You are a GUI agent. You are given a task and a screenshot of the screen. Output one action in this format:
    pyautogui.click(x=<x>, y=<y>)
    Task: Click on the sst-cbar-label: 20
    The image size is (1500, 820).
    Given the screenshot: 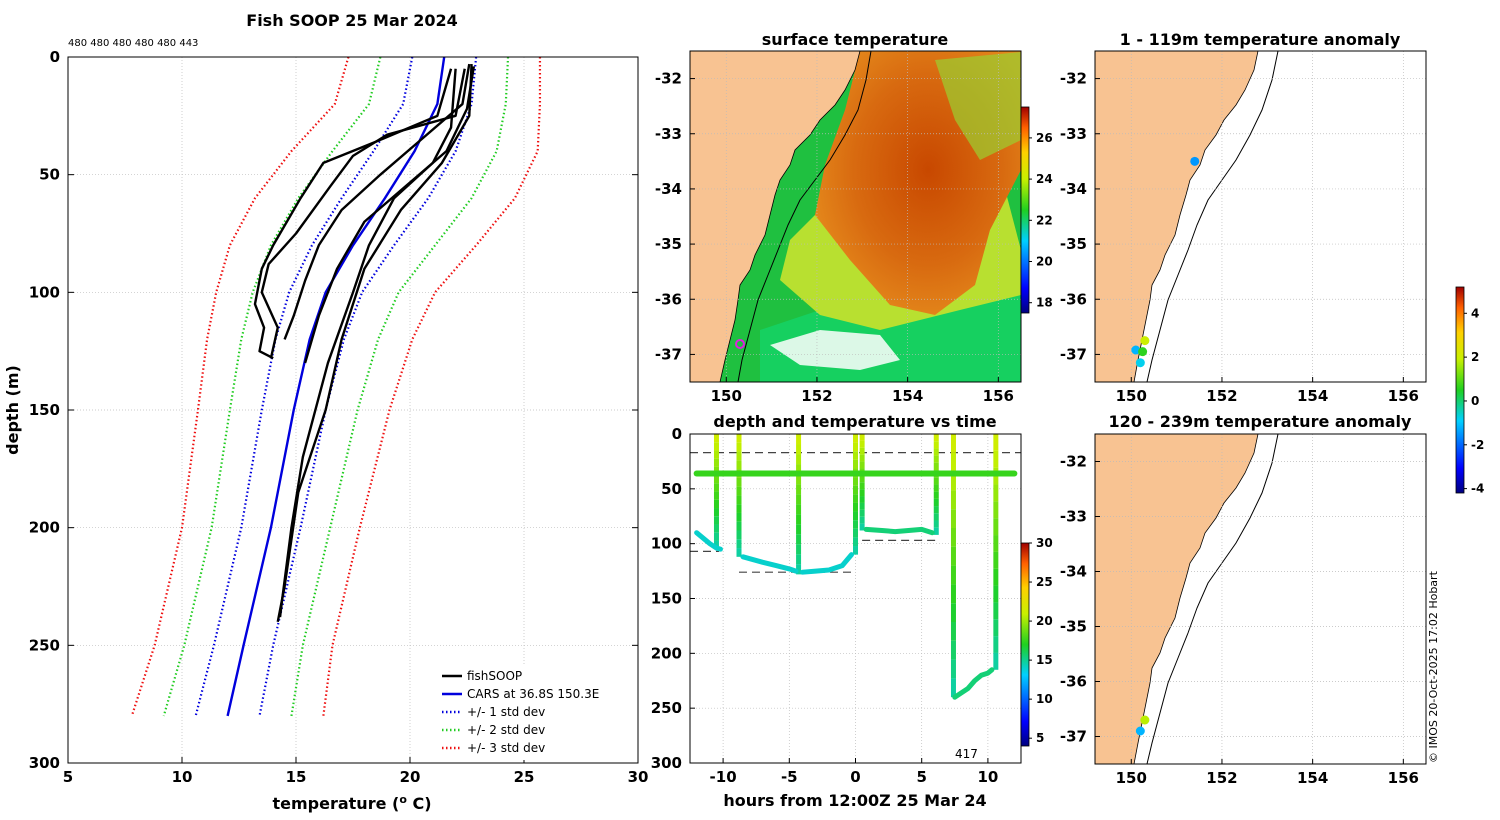 What is the action you would take?
    pyautogui.click(x=1044, y=262)
    